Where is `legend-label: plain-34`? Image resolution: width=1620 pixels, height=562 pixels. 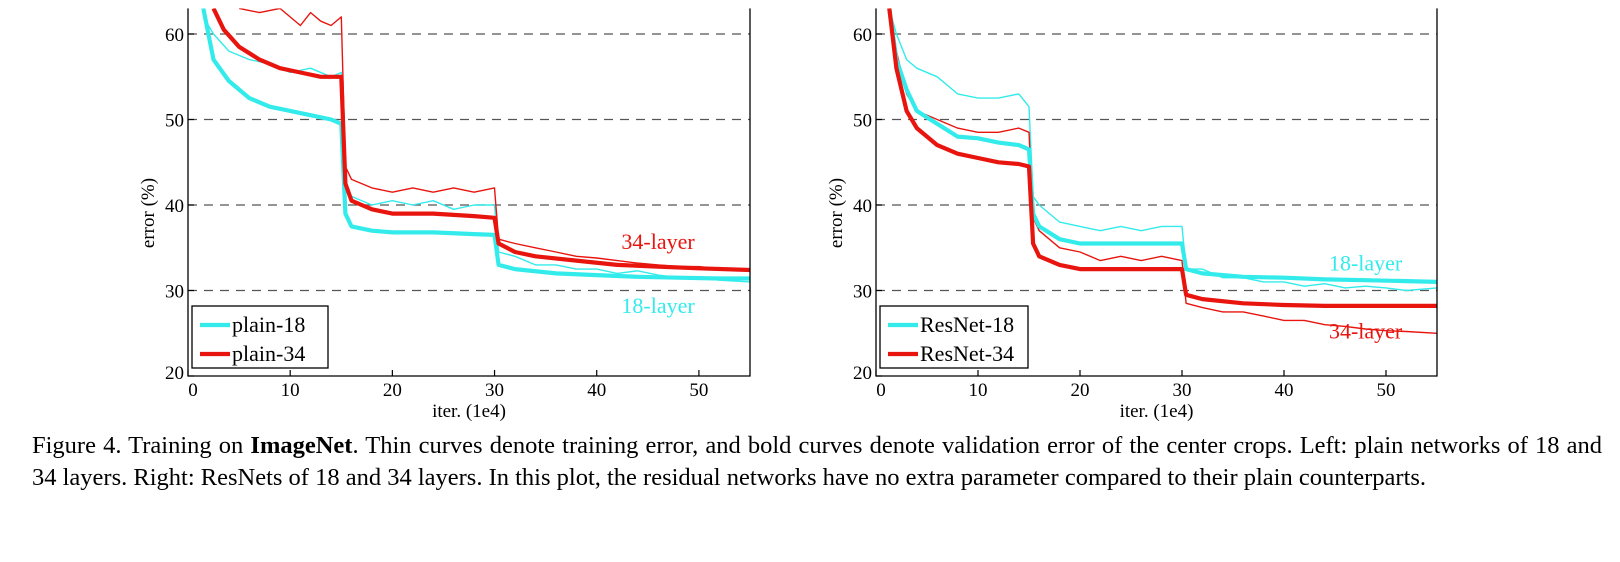
legend-label: plain-34 is located at coordinates (268, 353).